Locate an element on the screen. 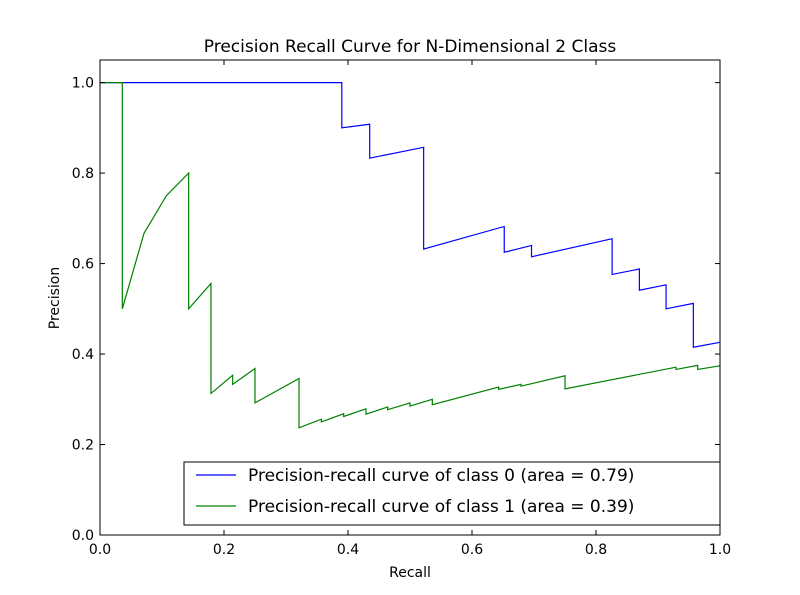  x-tick-label: 0.8 is located at coordinates (596, 550).